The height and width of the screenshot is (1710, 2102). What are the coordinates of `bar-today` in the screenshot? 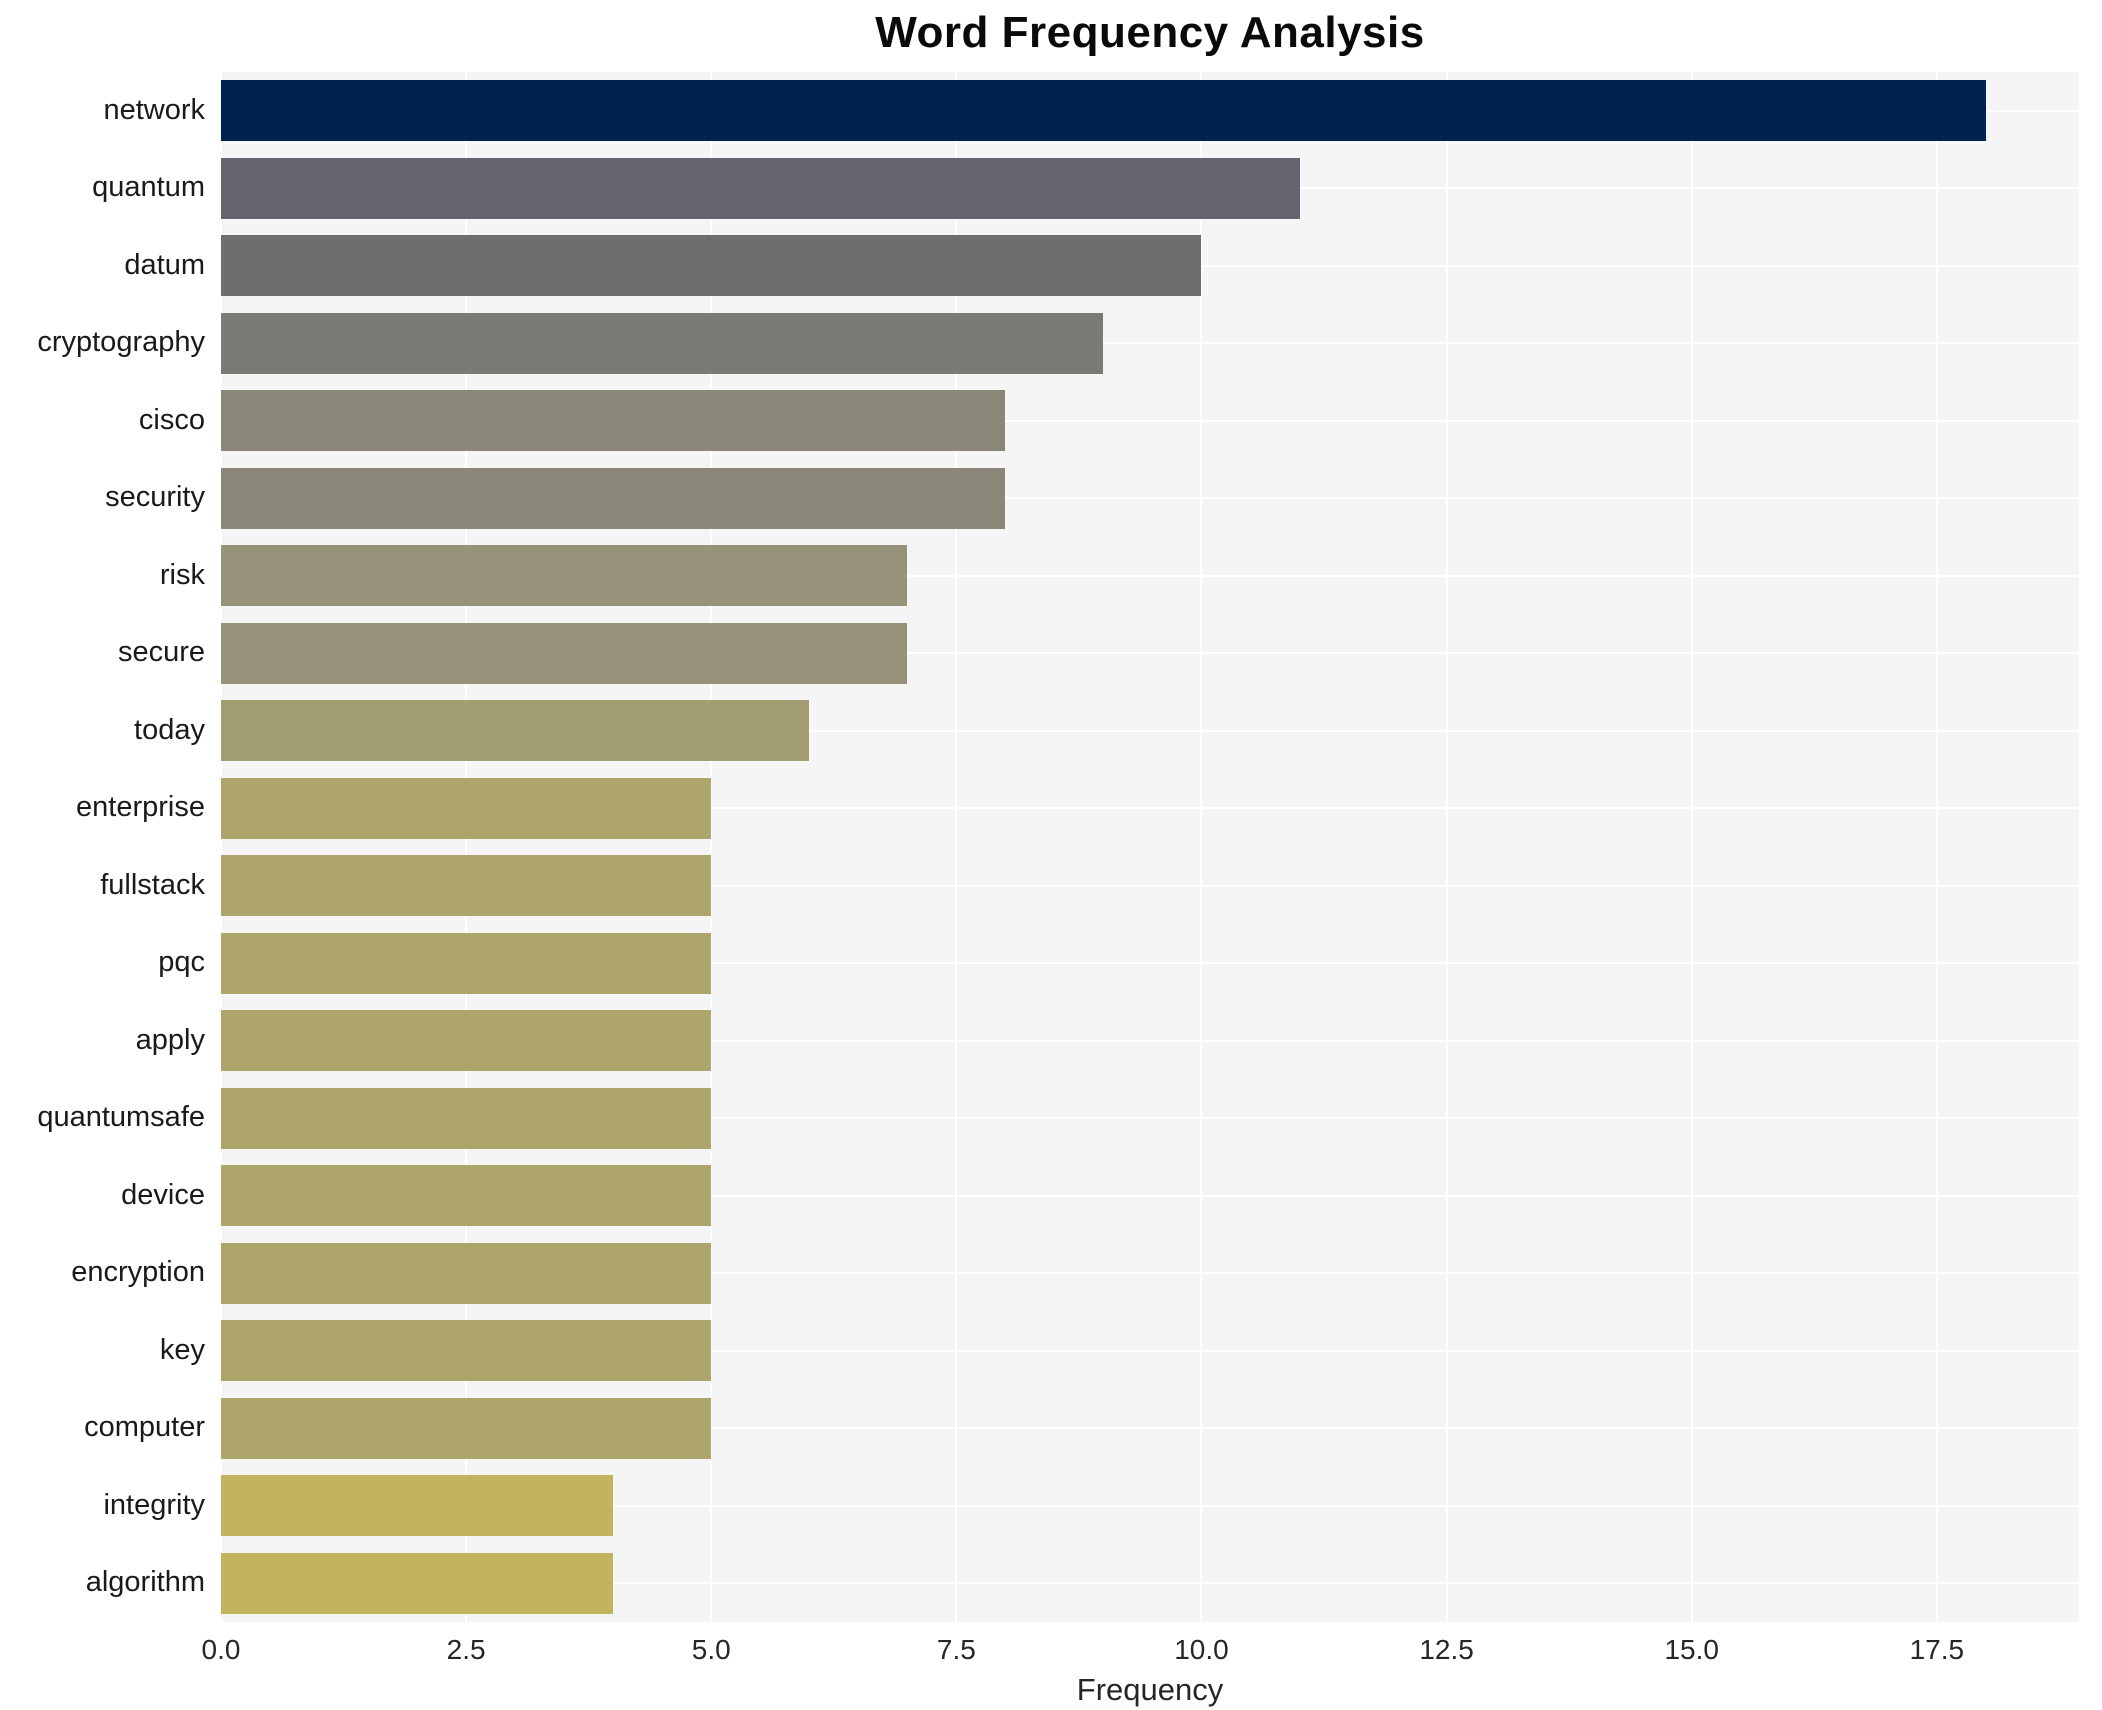 It's located at (515, 731).